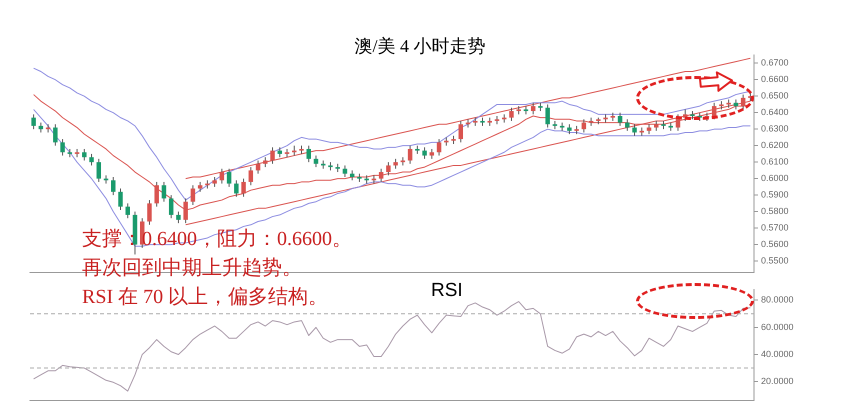  Describe the element at coordinates (775, 145) in the screenshot. I see `y-tick-label: 0.6200` at that location.